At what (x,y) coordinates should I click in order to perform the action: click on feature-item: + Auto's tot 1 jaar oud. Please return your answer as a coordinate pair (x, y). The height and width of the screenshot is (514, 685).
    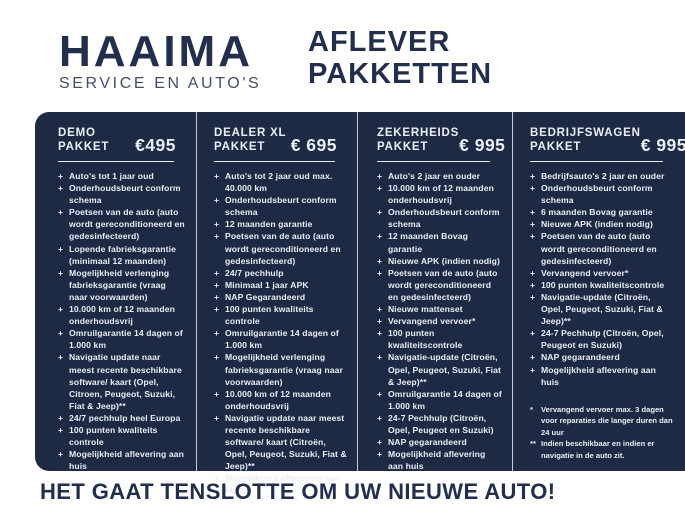
    Looking at the image, I should click on (122, 176).